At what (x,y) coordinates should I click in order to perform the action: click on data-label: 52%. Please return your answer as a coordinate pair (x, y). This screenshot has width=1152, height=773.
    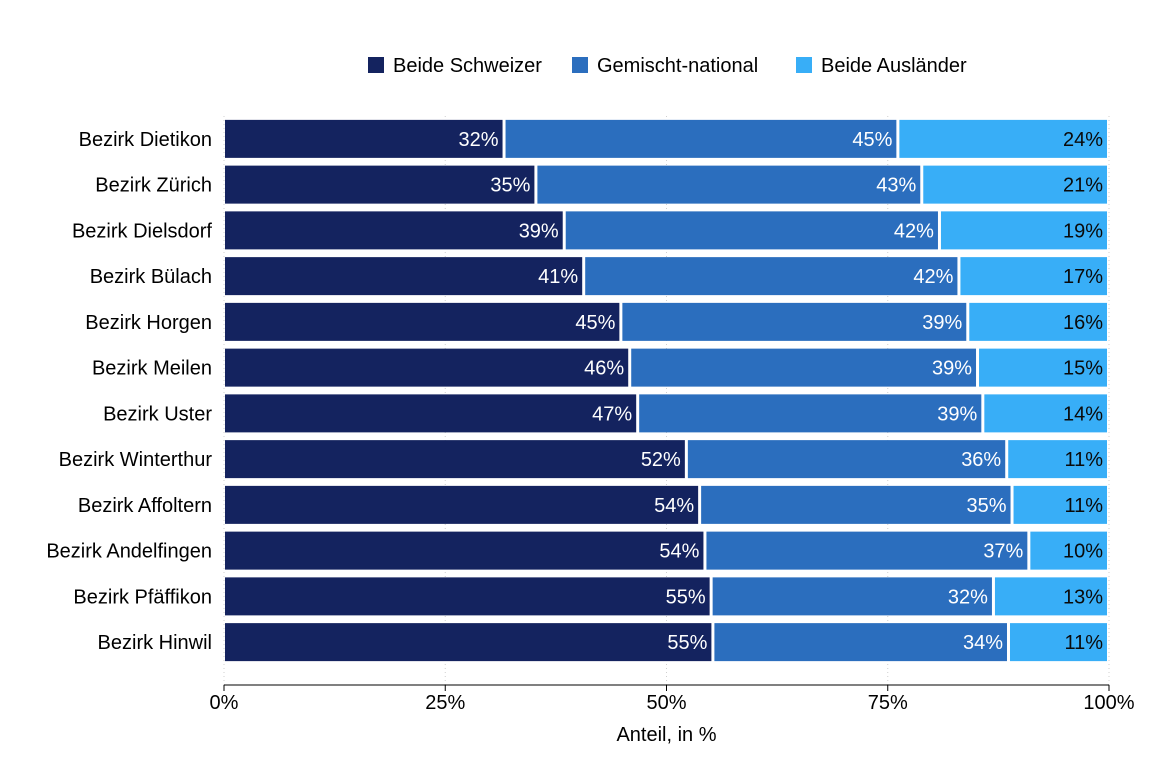
    Looking at the image, I should click on (661, 460).